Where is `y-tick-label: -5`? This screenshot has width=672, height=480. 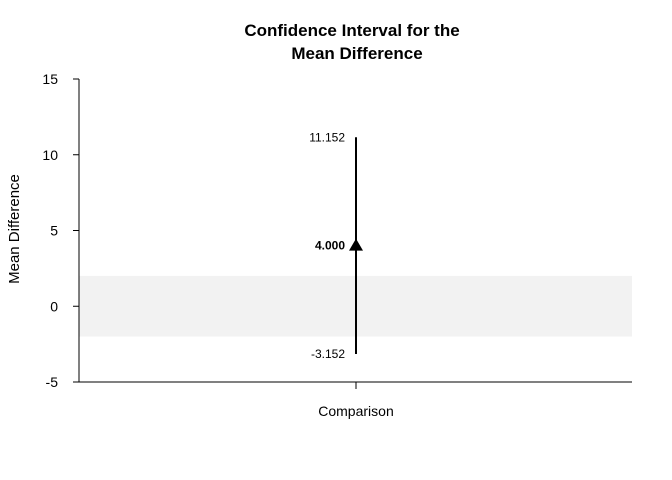 y-tick-label: -5 is located at coordinates (52, 382).